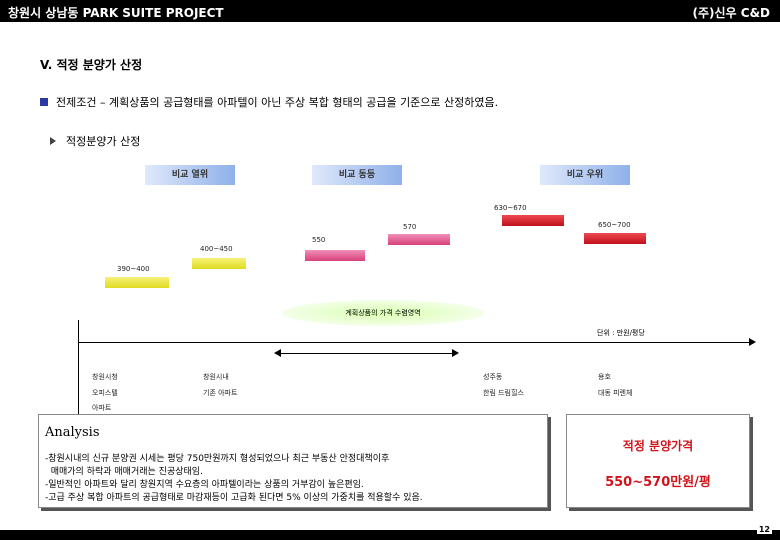  I want to click on comp-label: 창원시내, so click(216, 377).